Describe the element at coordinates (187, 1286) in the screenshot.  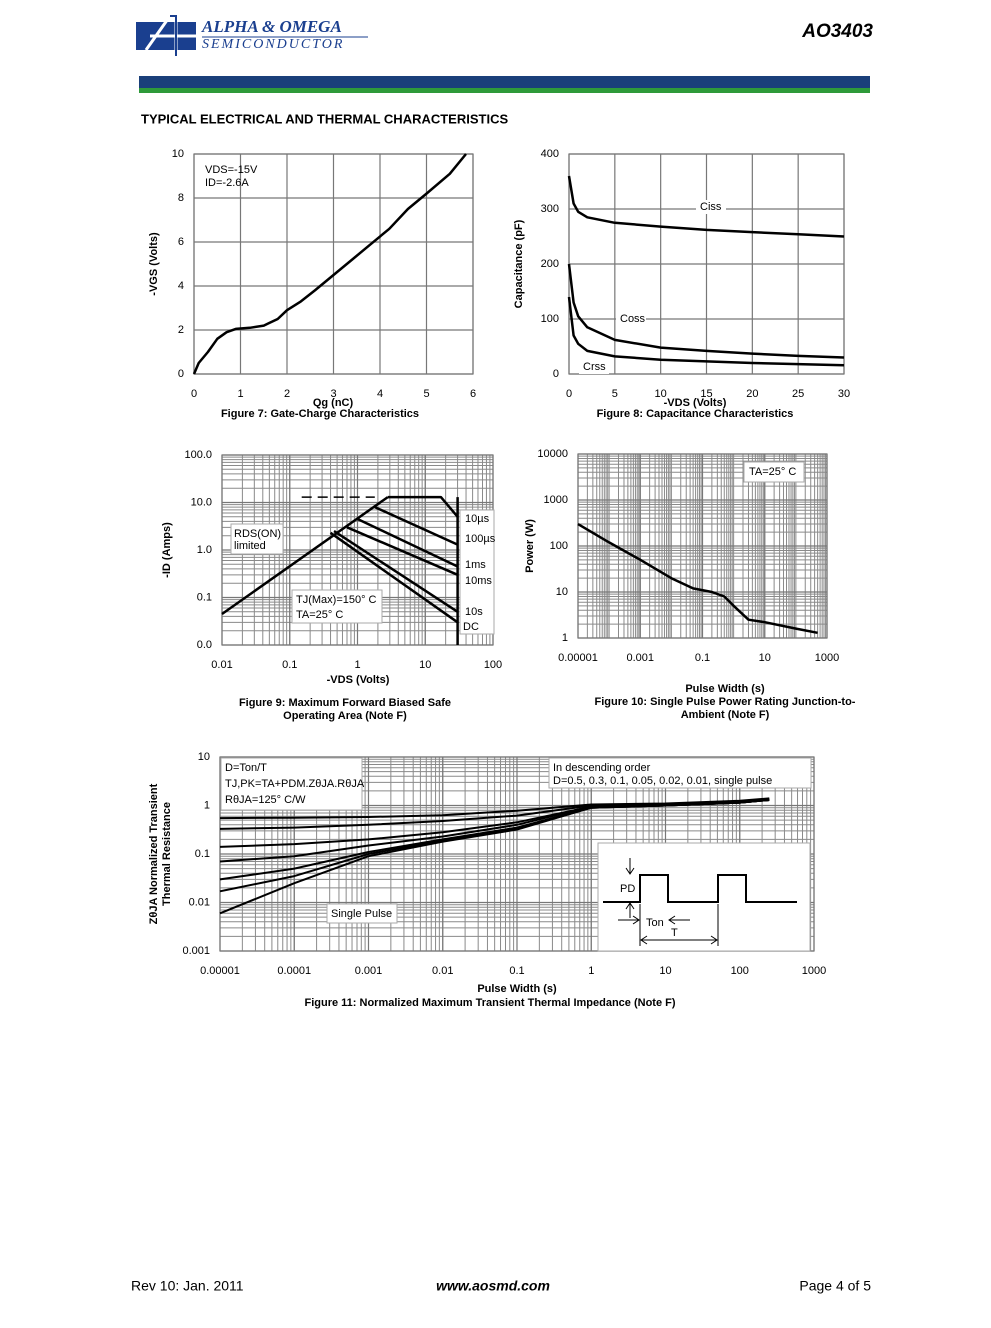
I see `footer-revision: Rev 10: Jan. 2011` at that location.